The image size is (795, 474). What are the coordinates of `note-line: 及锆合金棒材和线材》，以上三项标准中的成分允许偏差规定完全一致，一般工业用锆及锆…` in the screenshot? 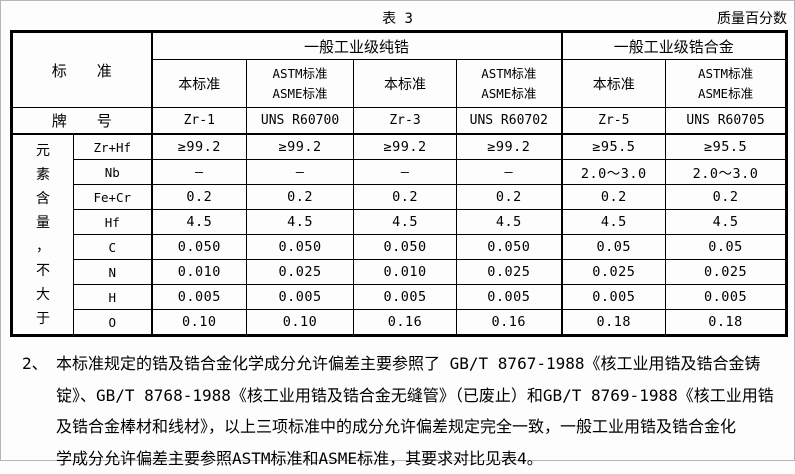 It's located at (420, 427).